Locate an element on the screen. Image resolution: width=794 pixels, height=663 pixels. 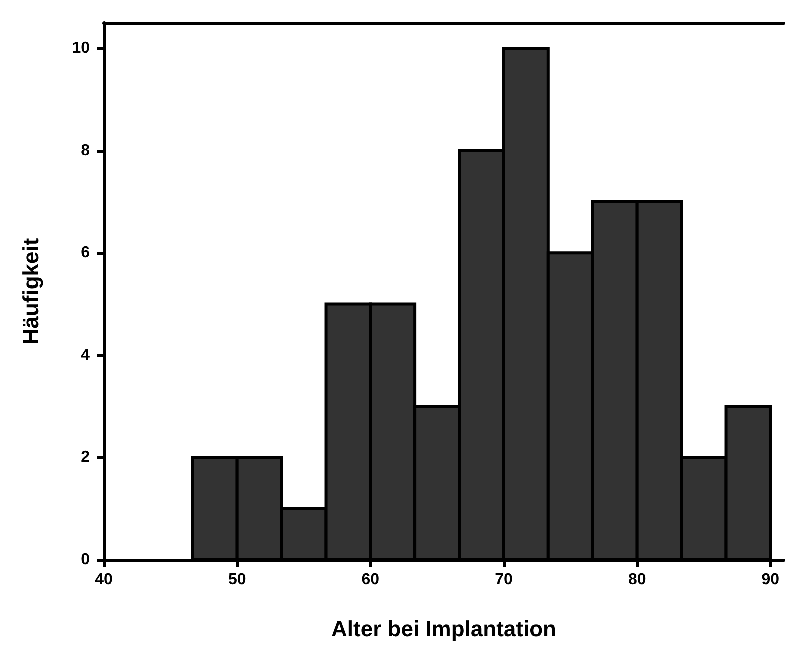
y-tick-label: 10 is located at coordinates (81, 49).